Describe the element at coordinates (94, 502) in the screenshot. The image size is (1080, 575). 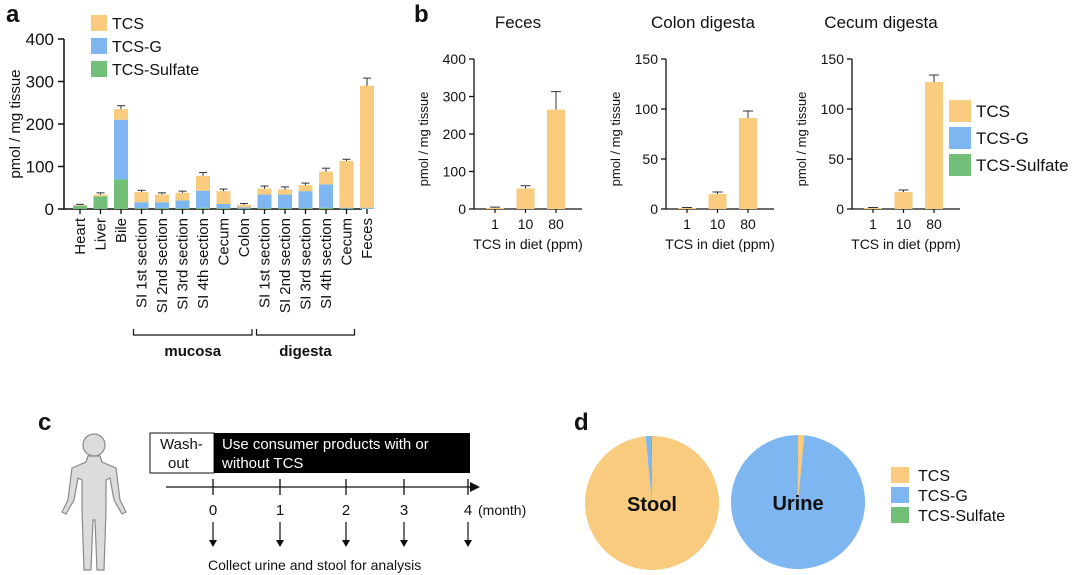
I see `human-figure-icon` at that location.